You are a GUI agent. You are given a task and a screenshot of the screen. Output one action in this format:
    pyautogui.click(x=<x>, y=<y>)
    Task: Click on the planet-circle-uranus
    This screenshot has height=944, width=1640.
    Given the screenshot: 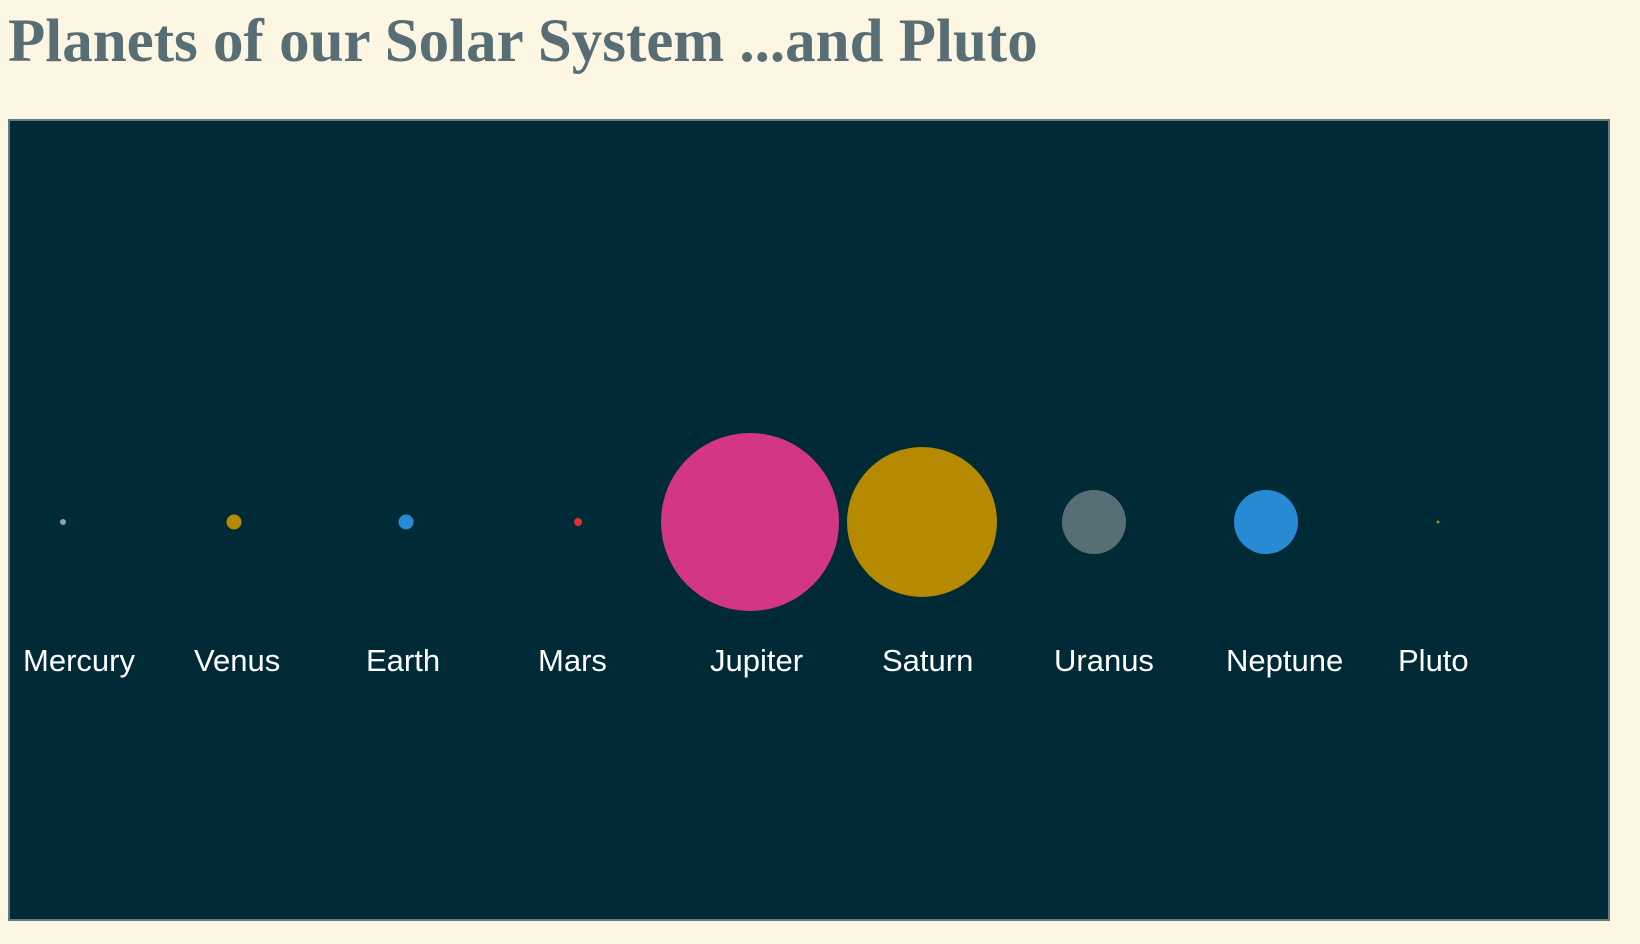 What is the action you would take?
    pyautogui.click(x=1094, y=522)
    